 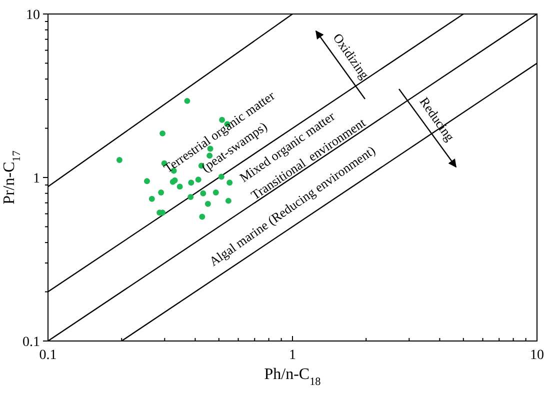 What do you see at coordinates (31, 342) in the screenshot?
I see `y-tick-label: 0.1` at bounding box center [31, 342].